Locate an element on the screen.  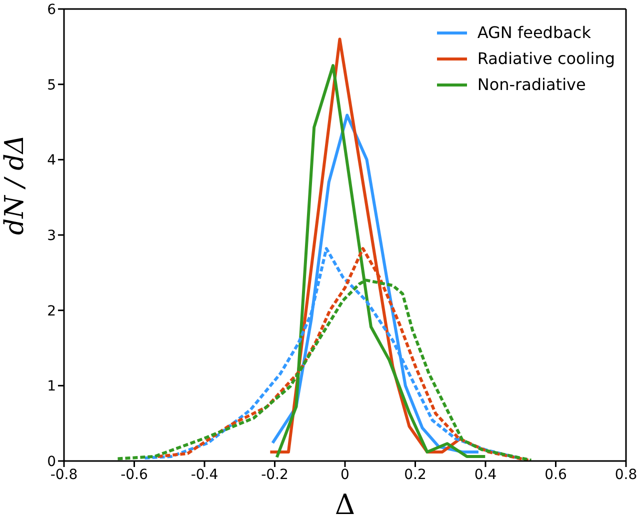
y-tick-label: 2 is located at coordinates (51, 311).